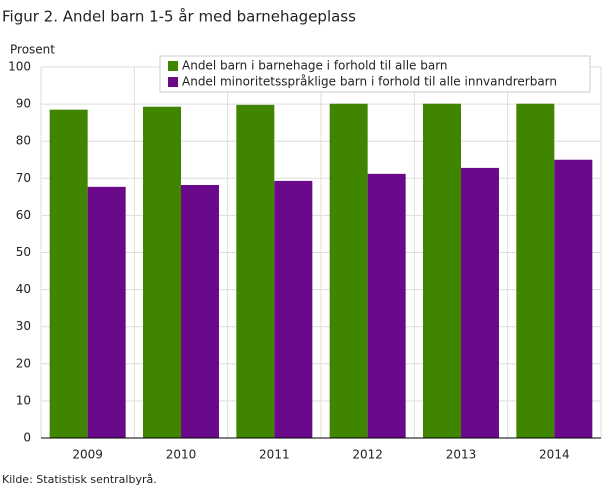 Image resolution: width=609 pixels, height=489 pixels. I want to click on y-tick-label: 60, so click(23, 215).